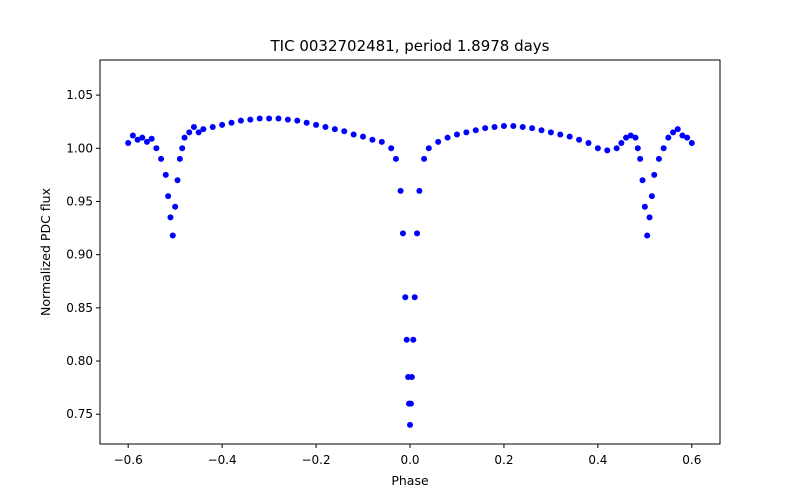  Describe the element at coordinates (409, 460) in the screenshot. I see `x-tick-label: 0.0` at that location.